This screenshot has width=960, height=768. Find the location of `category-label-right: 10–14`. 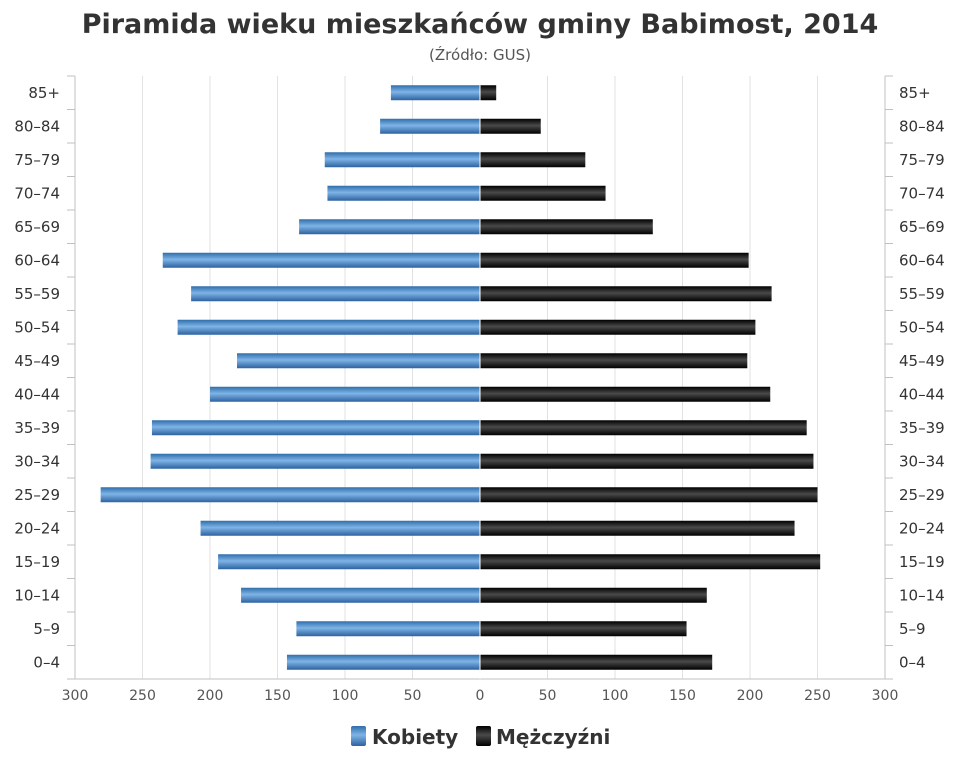

category-label-right: 10–14 is located at coordinates (922, 595).